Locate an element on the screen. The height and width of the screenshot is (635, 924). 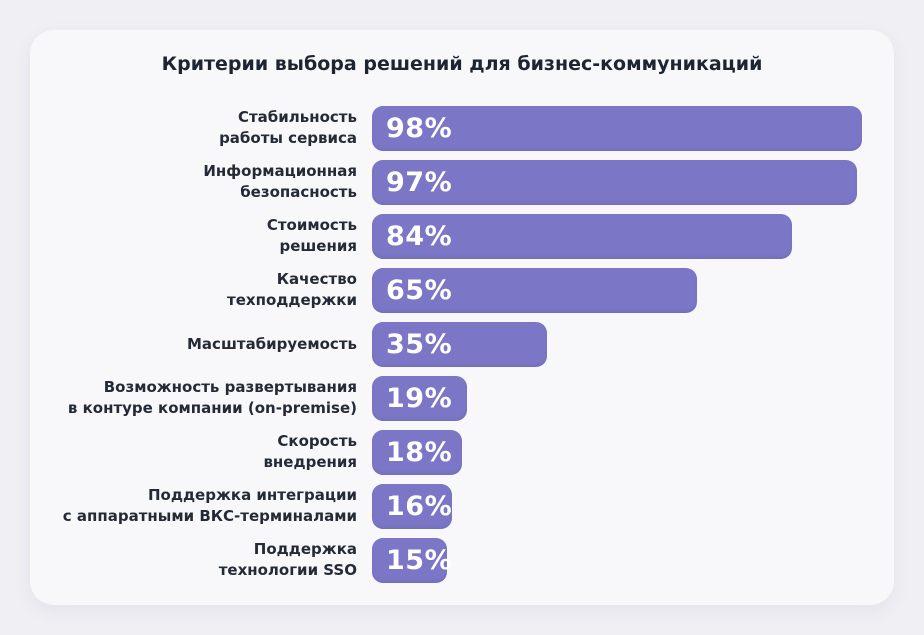
bar-value-label: 97% is located at coordinates (419, 182).